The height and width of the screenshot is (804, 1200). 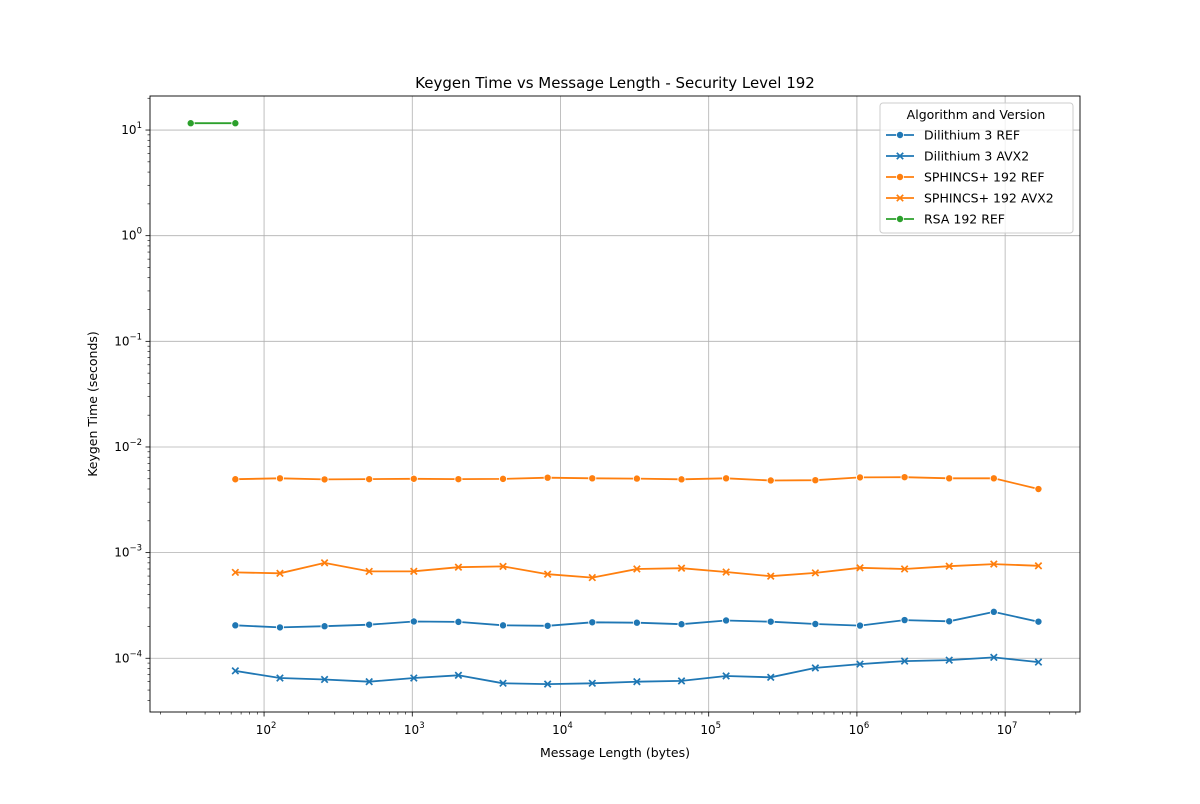 What do you see at coordinates (92, 404) in the screenshot?
I see `y-axis-label: Keygen Time (seconds)` at bounding box center [92, 404].